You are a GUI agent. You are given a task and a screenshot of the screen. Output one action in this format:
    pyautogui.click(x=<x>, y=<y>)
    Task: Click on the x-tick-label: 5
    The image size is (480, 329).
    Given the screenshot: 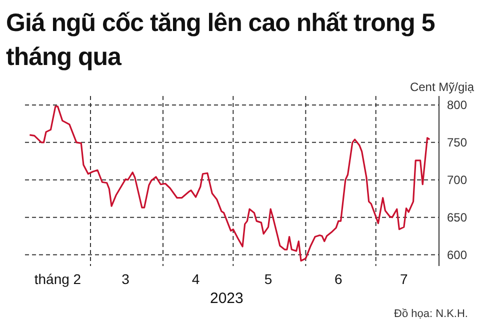 What is the action you would take?
    pyautogui.click(x=268, y=278)
    